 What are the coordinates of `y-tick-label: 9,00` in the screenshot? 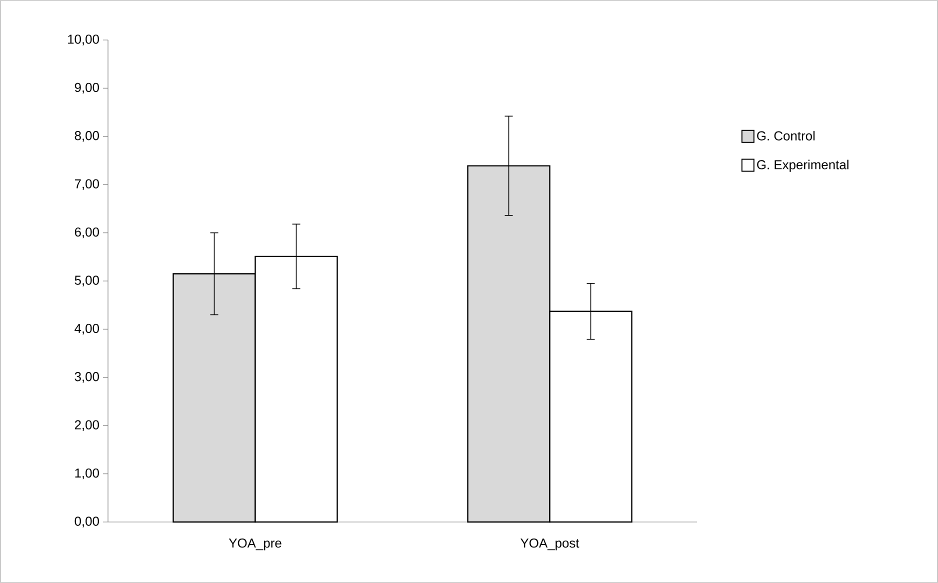 It's located at (86, 88).